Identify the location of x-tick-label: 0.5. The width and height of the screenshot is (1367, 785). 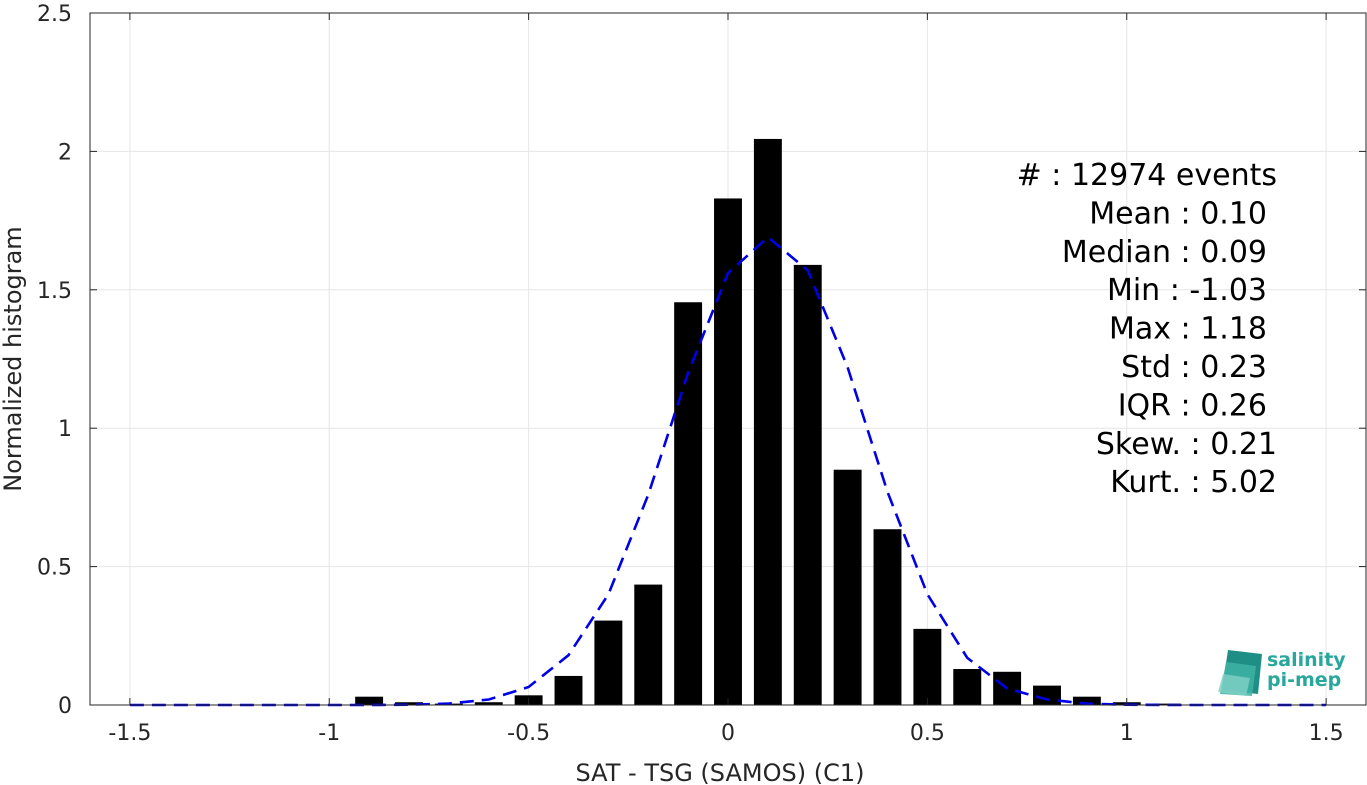
(927, 733).